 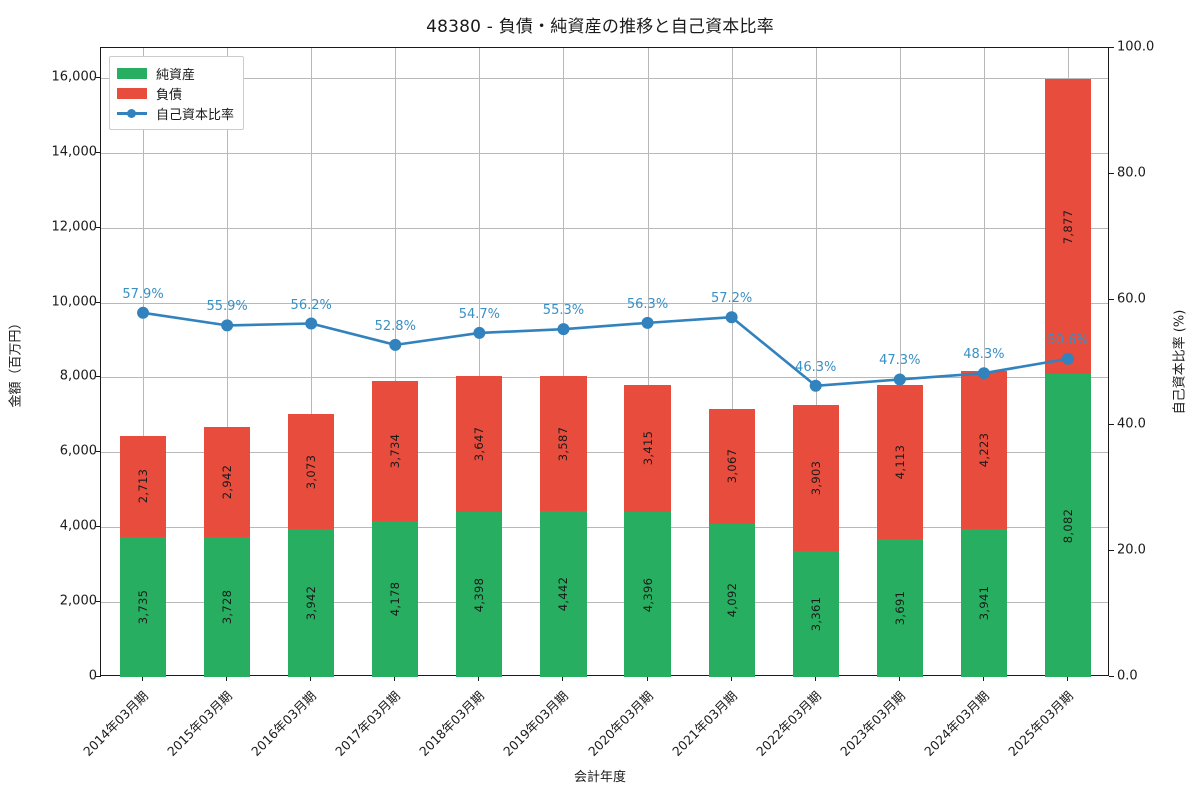 What do you see at coordinates (395, 326) in the screenshot?
I see `line-value-label: 52.8%` at bounding box center [395, 326].